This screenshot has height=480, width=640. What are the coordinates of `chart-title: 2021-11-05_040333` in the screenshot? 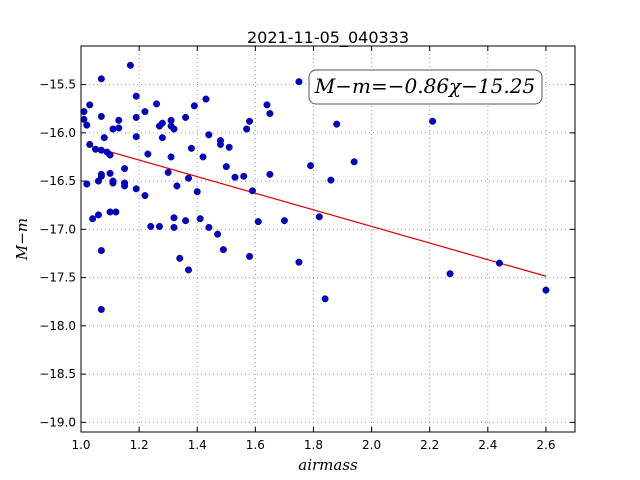 It's located at (328, 38).